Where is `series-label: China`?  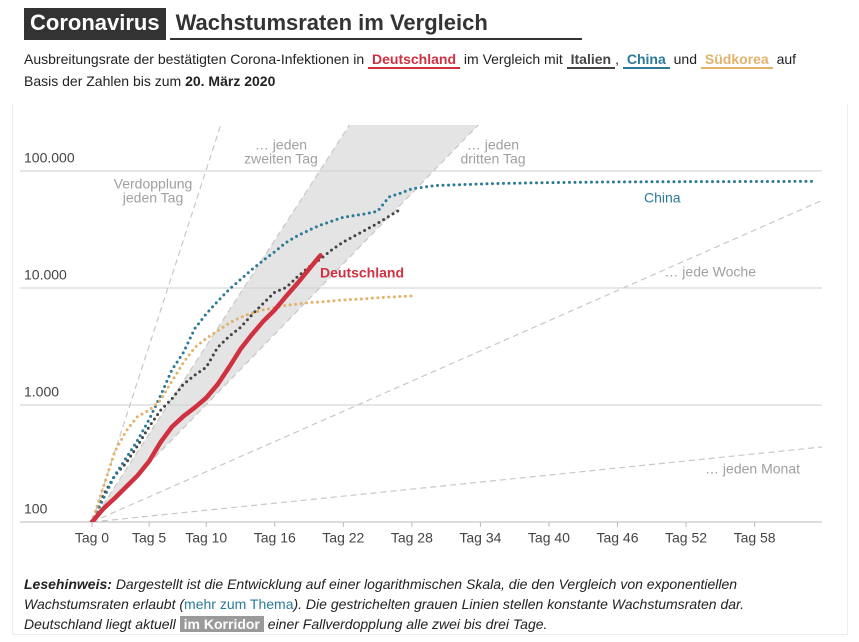 series-label: China is located at coordinates (662, 198).